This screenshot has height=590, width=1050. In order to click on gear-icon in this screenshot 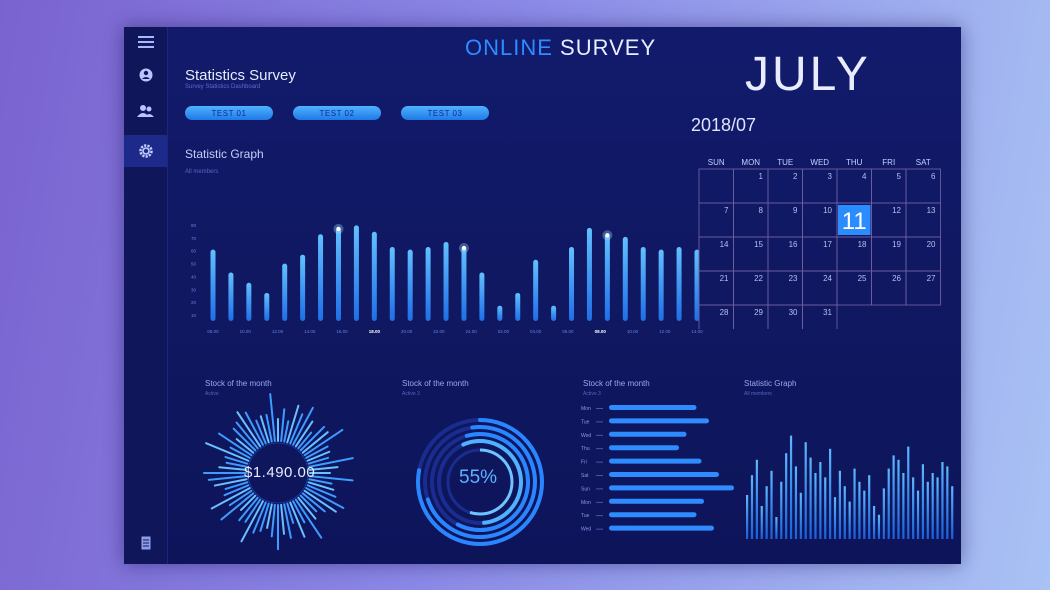, I will do `click(145, 151)`.